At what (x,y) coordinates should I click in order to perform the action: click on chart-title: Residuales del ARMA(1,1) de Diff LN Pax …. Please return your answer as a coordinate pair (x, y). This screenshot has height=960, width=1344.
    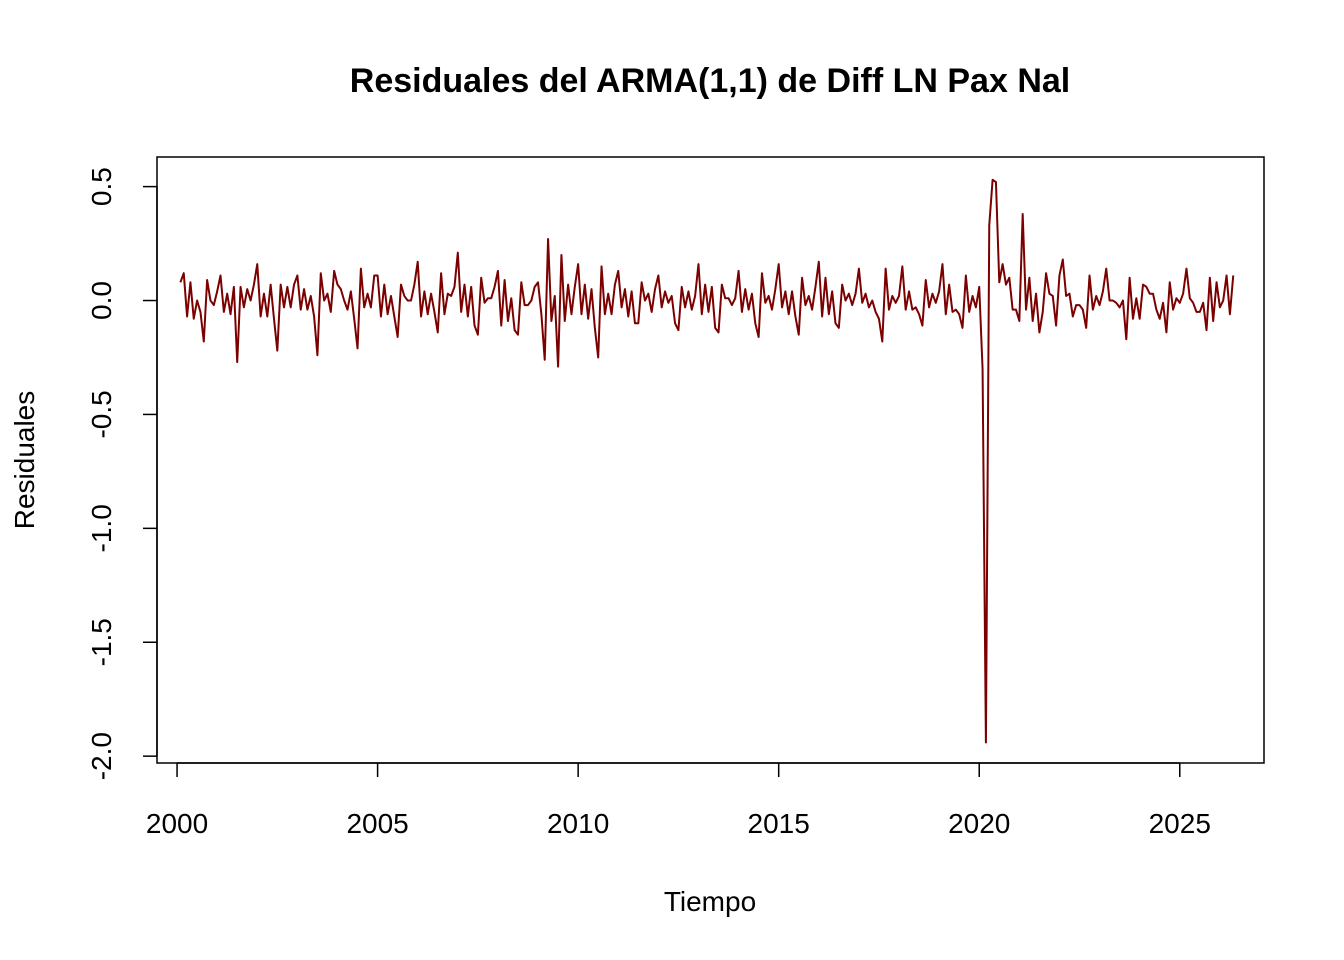
    Looking at the image, I should click on (710, 81).